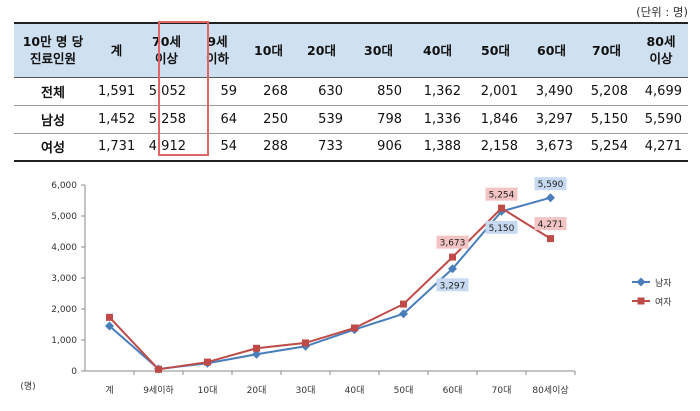 The image size is (700, 411). Describe the element at coordinates (606, 50) in the screenshot. I see `col-header: 70대` at that location.